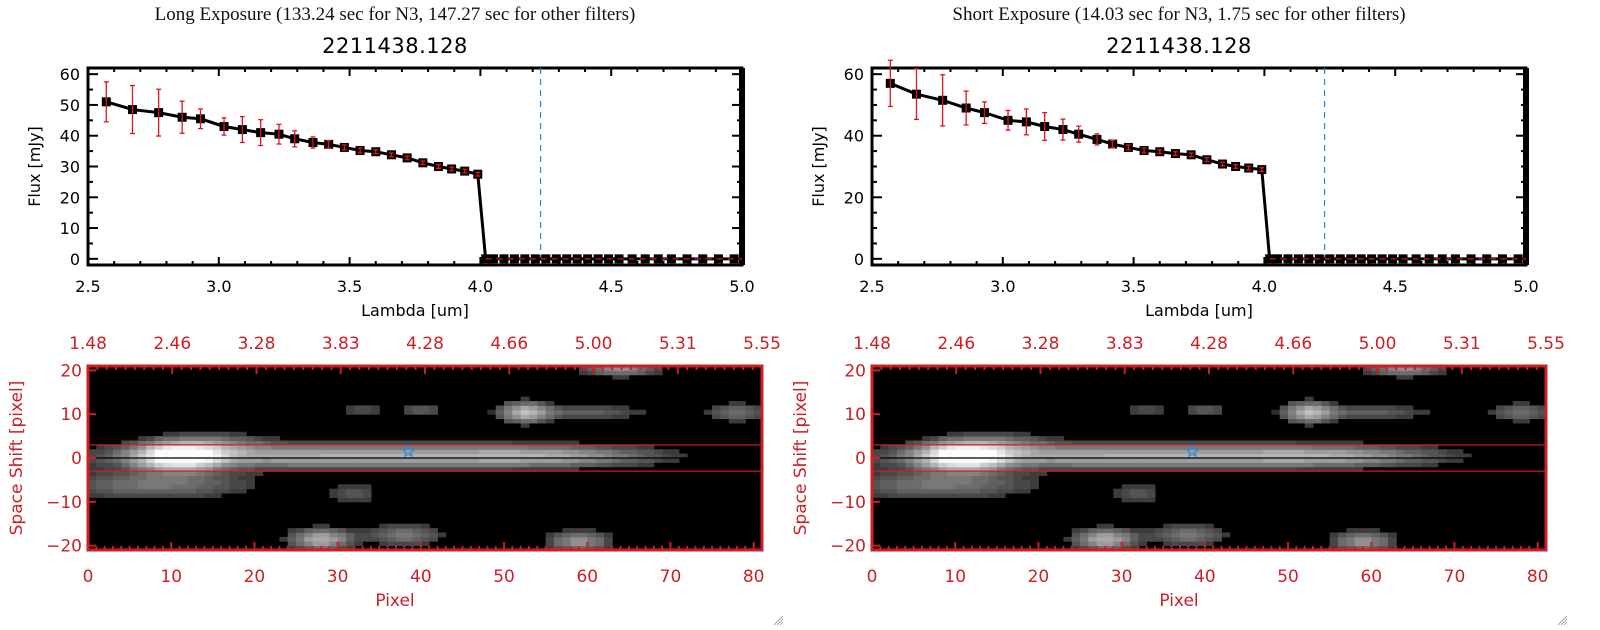 Image resolution: width=1600 pixels, height=630 pixels. Describe the element at coordinates (818, 166) in the screenshot. I see `y-axis-label: Flux [mJy]` at that location.